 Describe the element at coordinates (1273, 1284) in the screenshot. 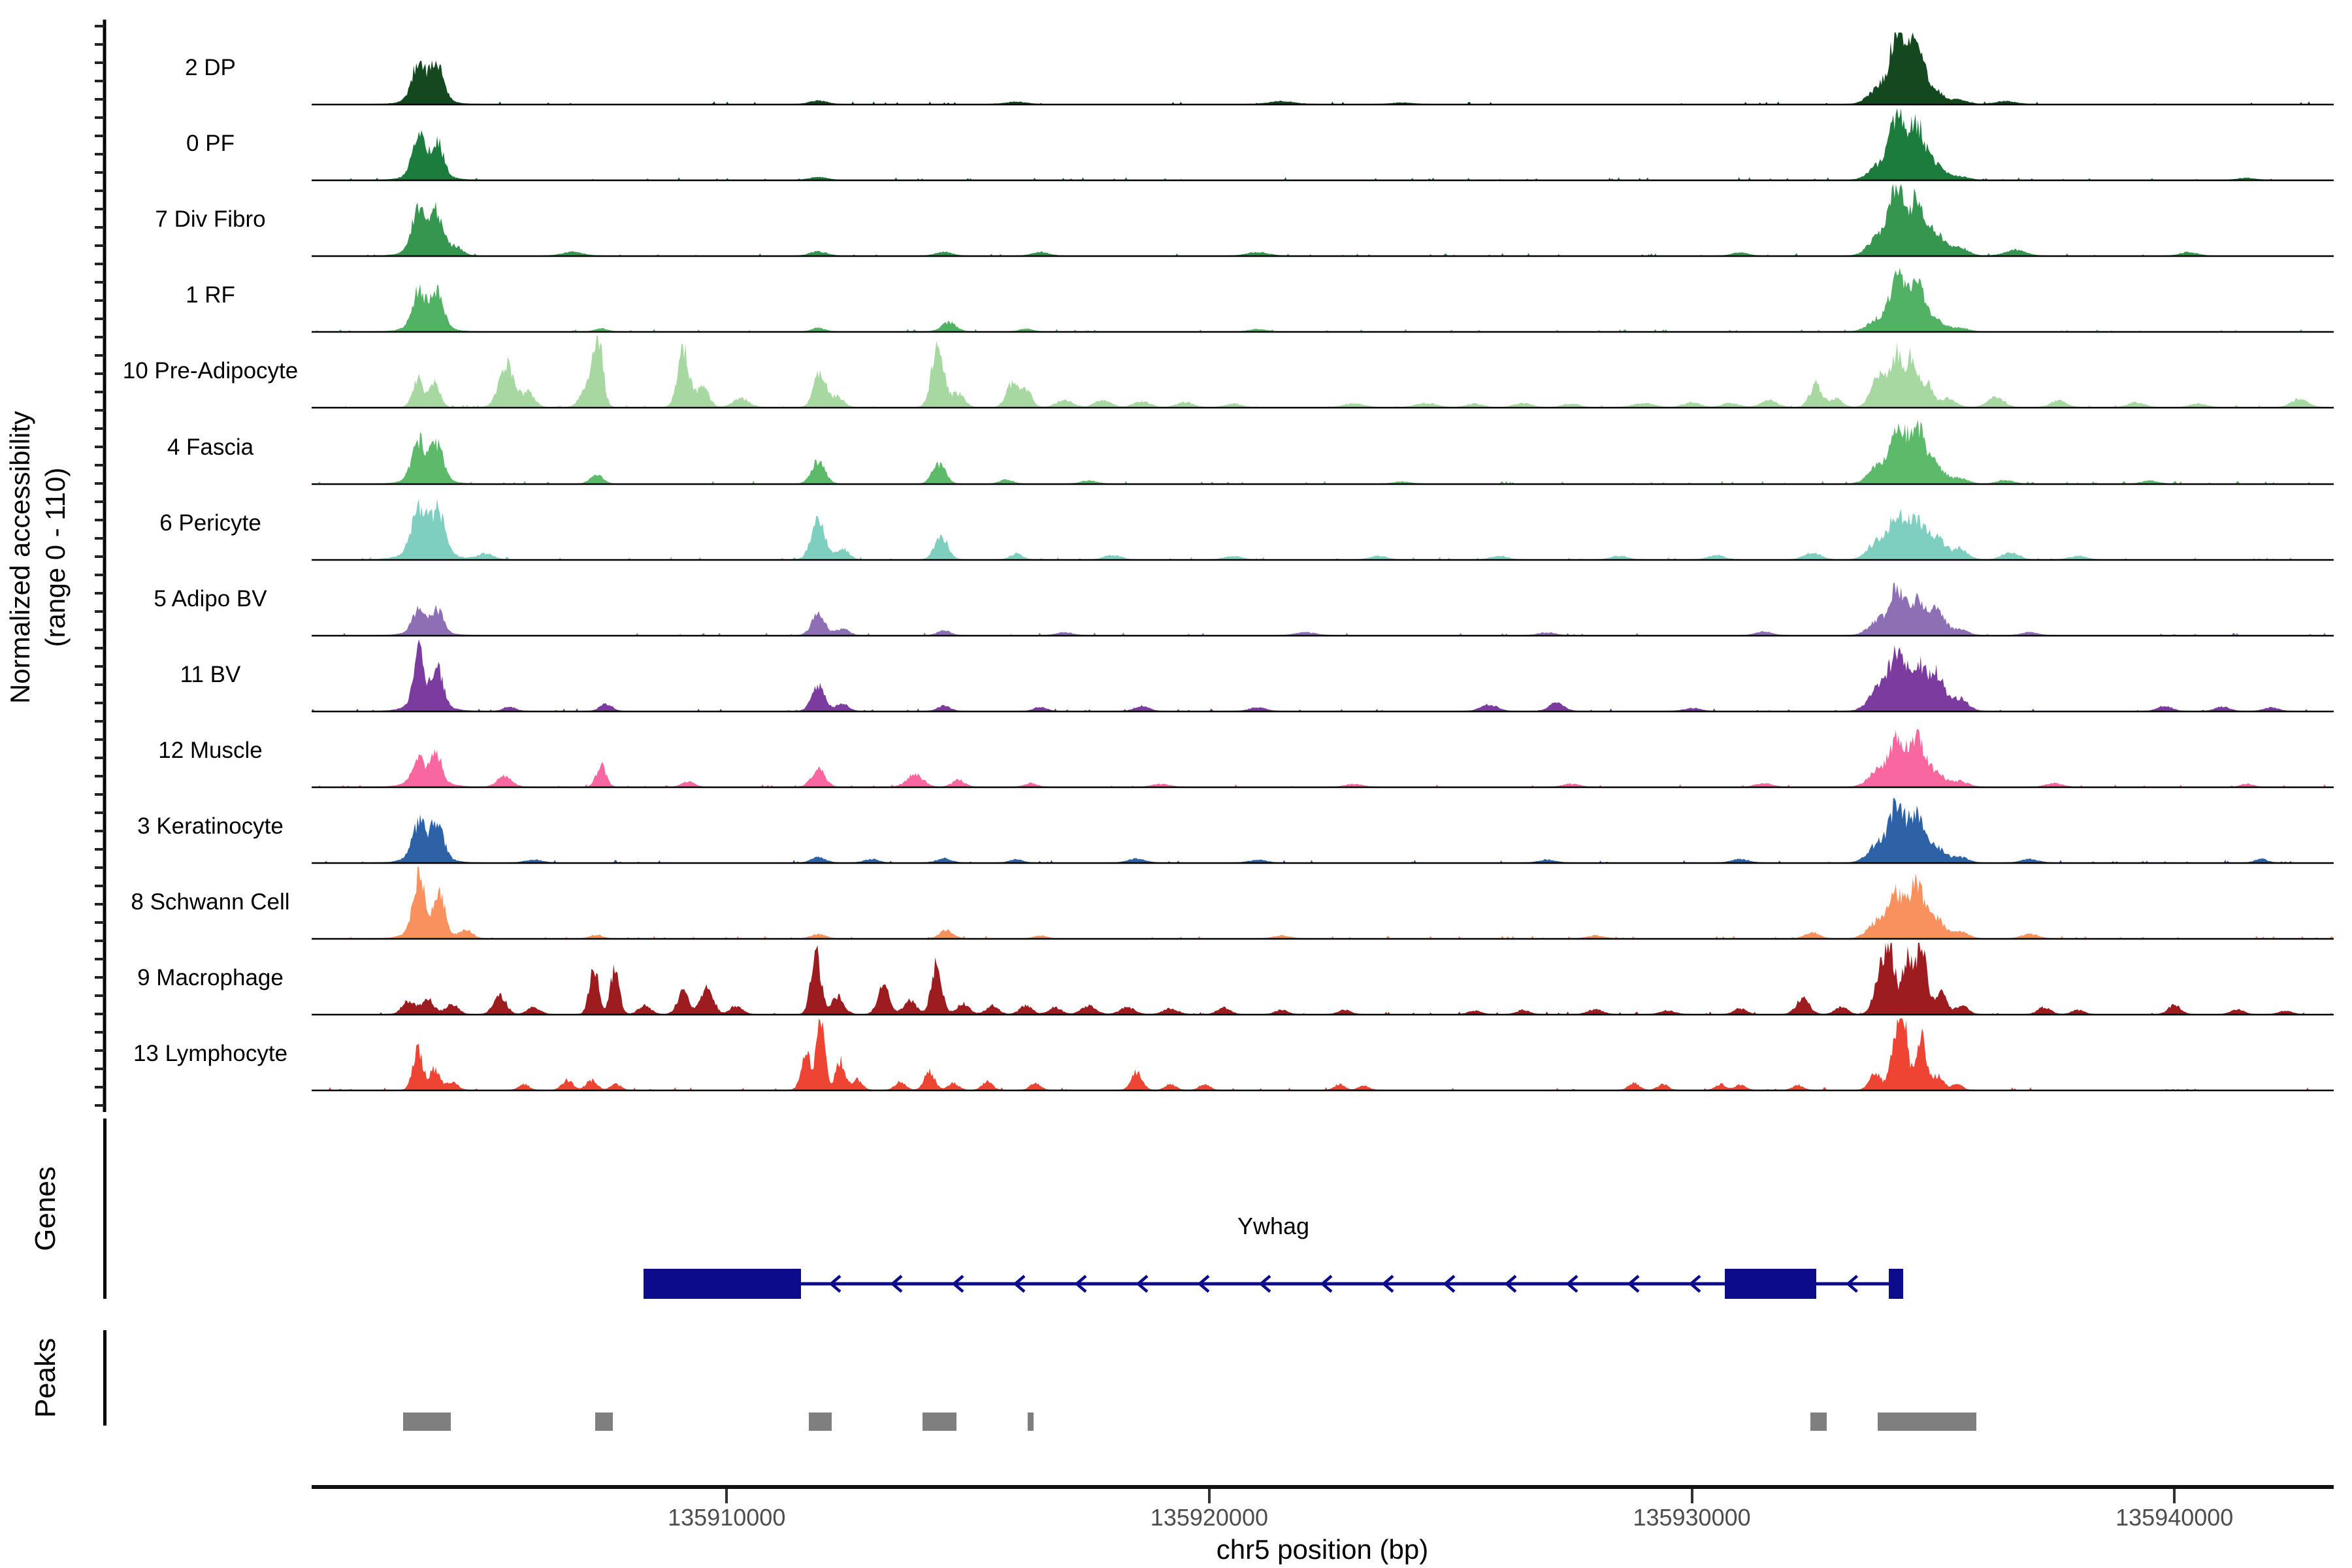

I see `gene-model-ywhag` at that location.